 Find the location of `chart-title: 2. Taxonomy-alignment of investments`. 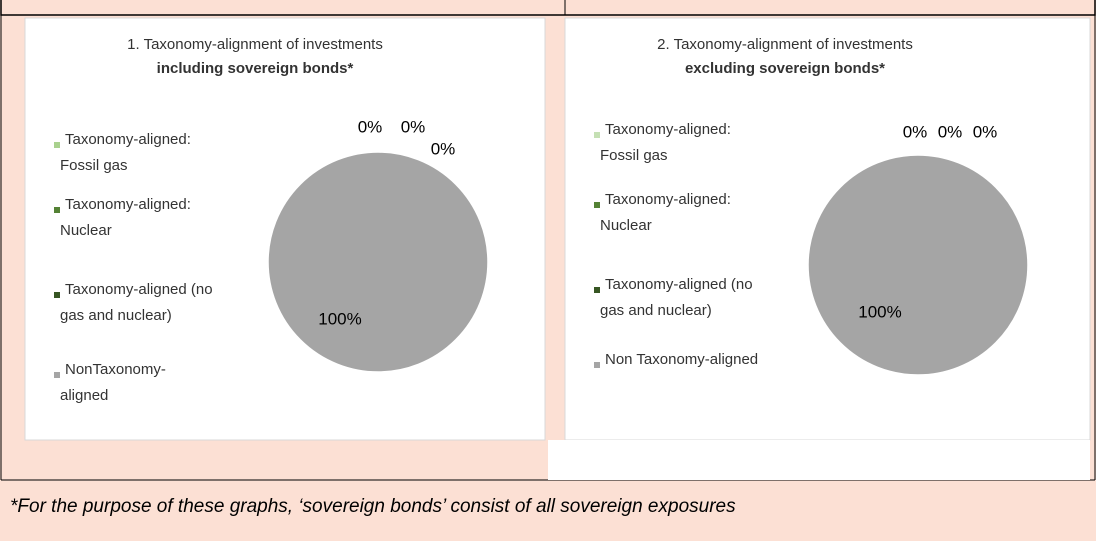

chart-title: 2. Taxonomy-alignment of investments is located at coordinates (785, 44).